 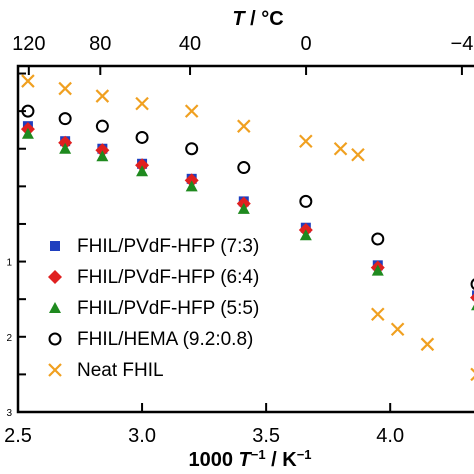 I want to click on top-axis-title: T / °C, so click(x=257, y=19).